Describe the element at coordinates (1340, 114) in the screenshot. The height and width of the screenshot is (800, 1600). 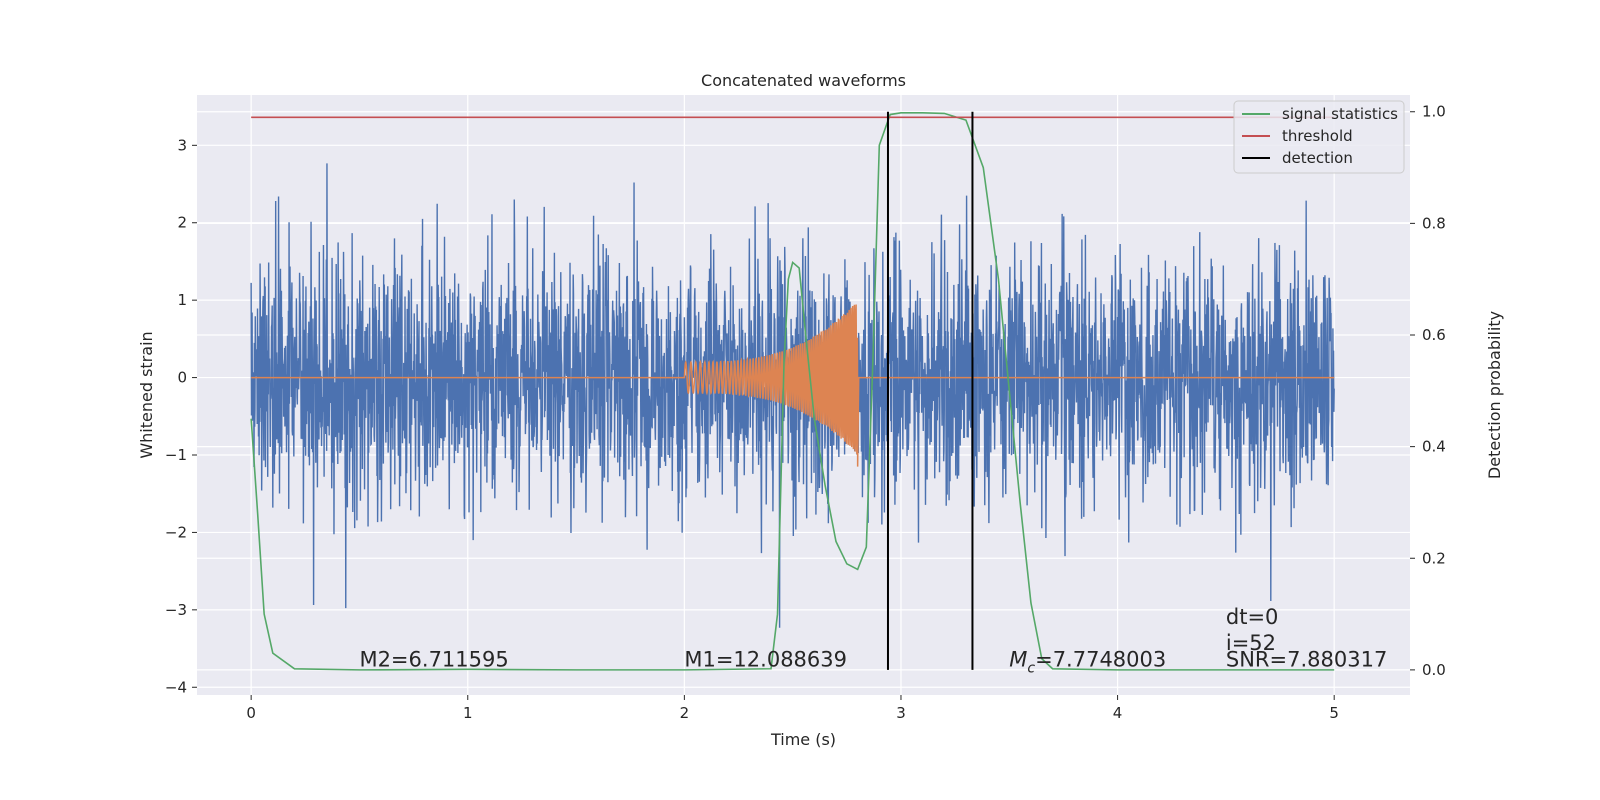
I see `legend-label: signal statistics` at that location.